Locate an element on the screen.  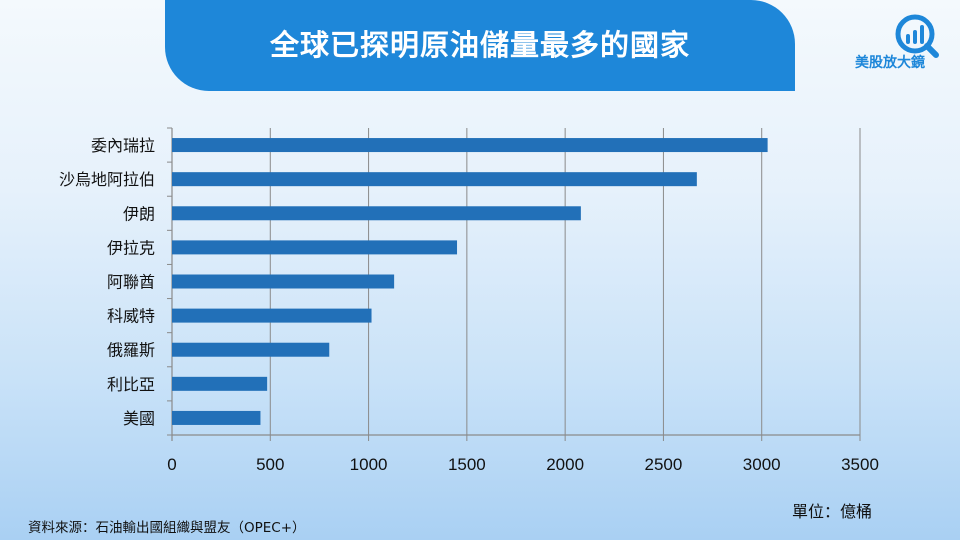
y-tick-label: 阿聯酋 is located at coordinates (131, 282).